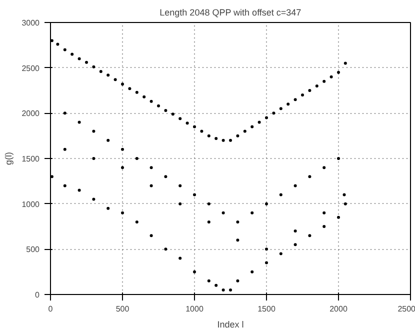 This screenshot has height=332, width=415. I want to click on y-tick-label: 500, so click(33, 249).